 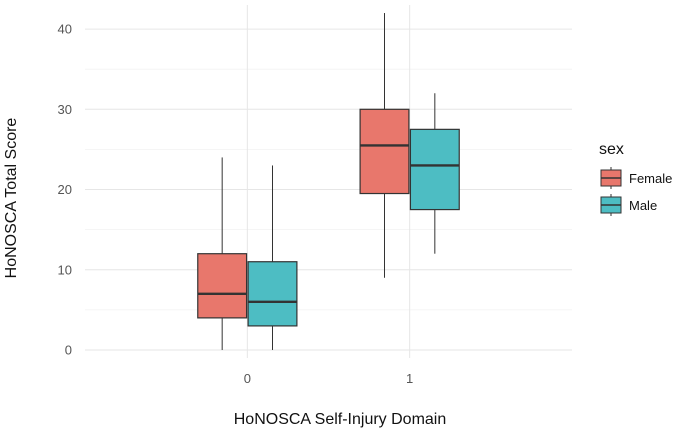 What do you see at coordinates (643, 205) in the screenshot?
I see `legend-label-male: Male` at bounding box center [643, 205].